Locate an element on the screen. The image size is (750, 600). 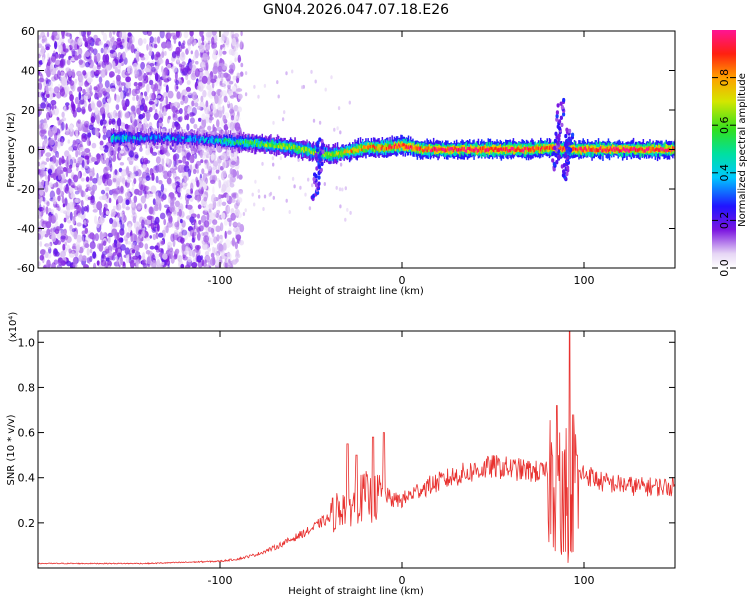
spectrogram-y-label: Frequency (Hz) is located at coordinates (11, 150).